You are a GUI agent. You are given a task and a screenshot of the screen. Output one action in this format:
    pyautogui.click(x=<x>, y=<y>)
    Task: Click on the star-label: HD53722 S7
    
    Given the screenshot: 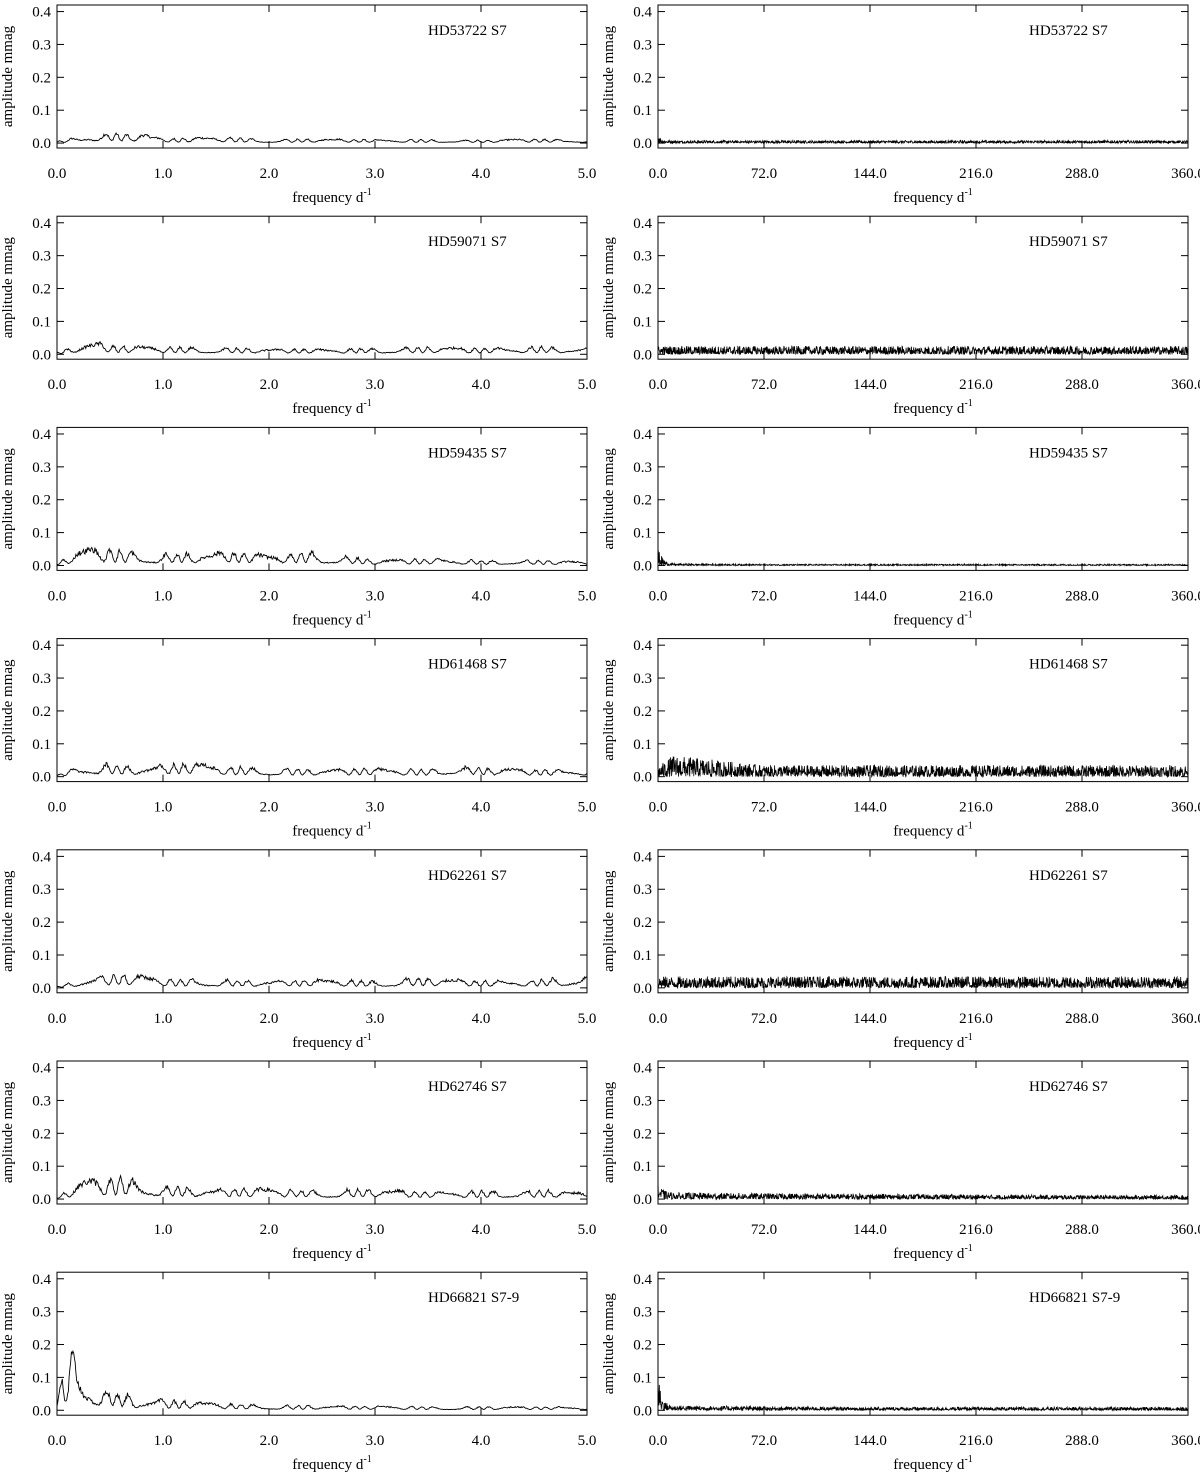 What is the action you would take?
    pyautogui.click(x=467, y=31)
    